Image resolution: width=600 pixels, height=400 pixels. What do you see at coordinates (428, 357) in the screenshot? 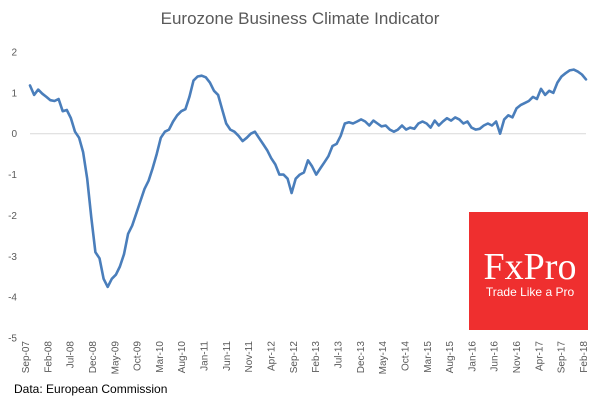
I see `x-tick-label: Mar-15` at bounding box center [428, 357].